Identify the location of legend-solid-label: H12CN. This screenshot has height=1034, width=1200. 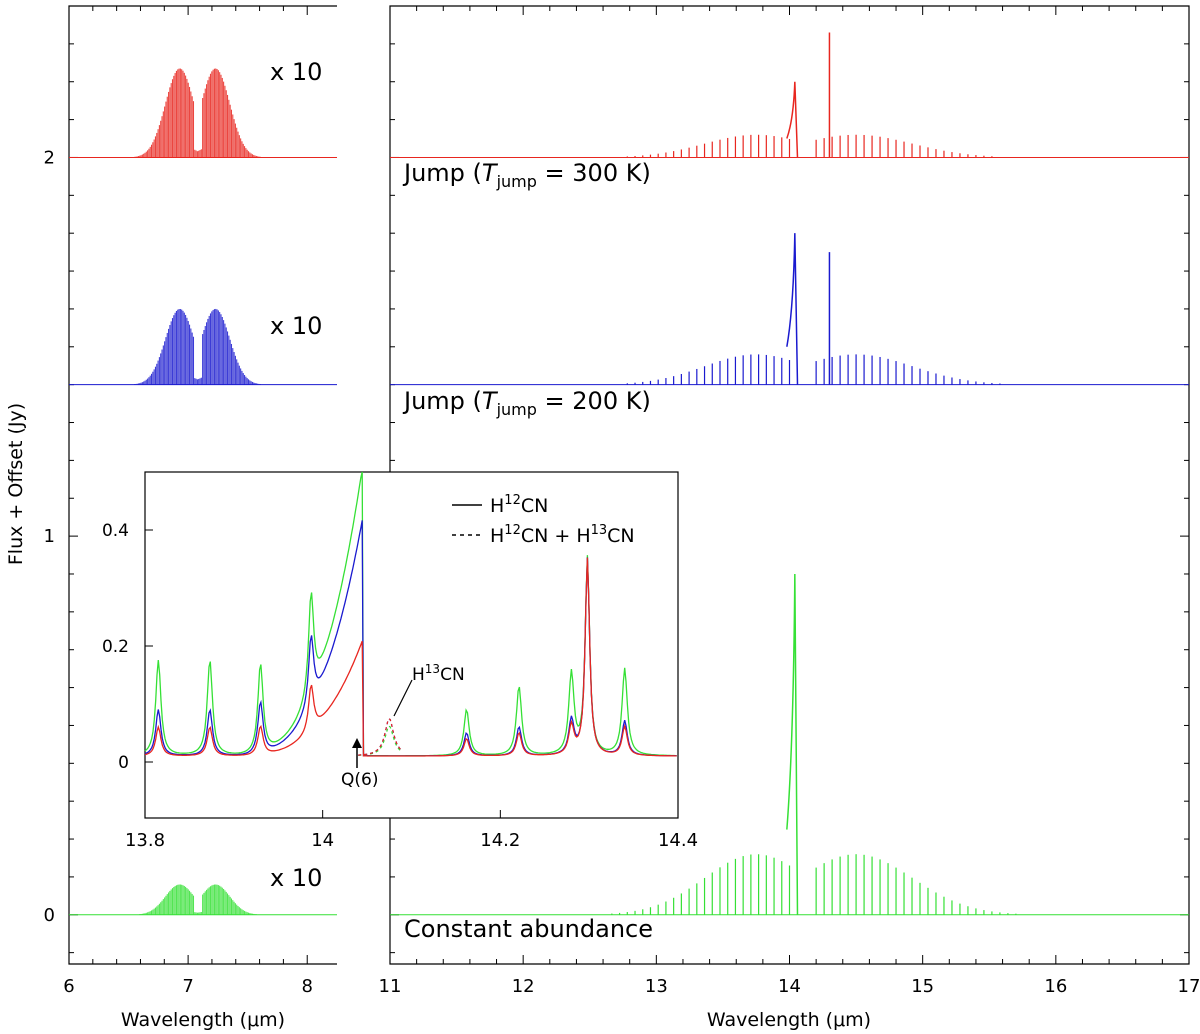
(519, 505).